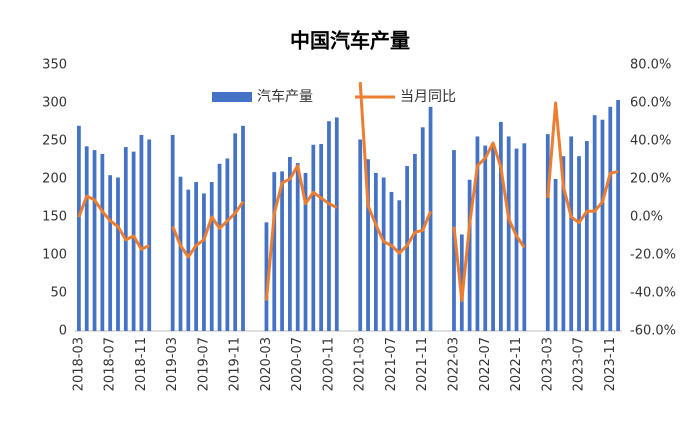 This screenshot has height=426, width=700. Describe the element at coordinates (422, 364) in the screenshot. I see `x-tick-label: 2021-11` at that location.